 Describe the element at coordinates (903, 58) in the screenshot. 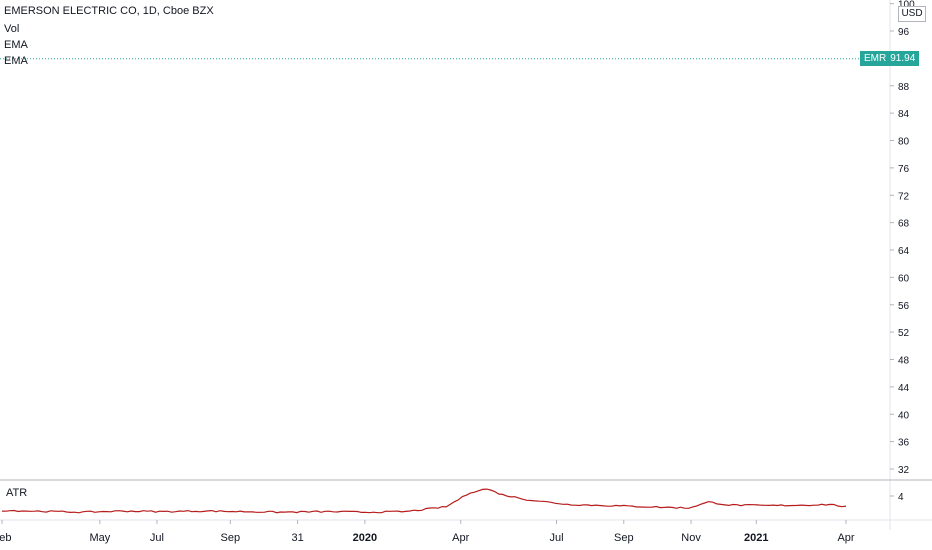

I see `price-tag-value: 91.94` at that location.